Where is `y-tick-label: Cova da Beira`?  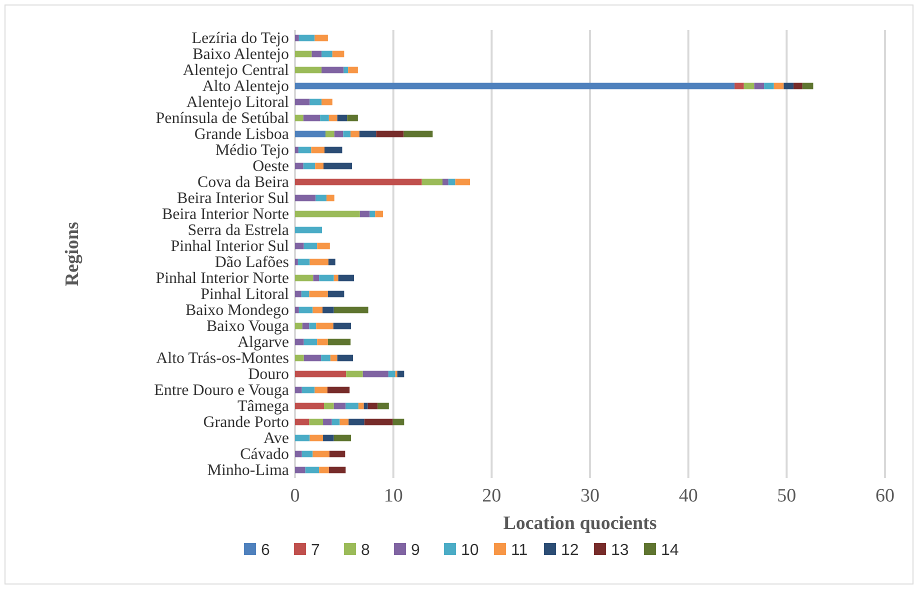
y-tick-label: Cova da Beira is located at coordinates (243, 183).